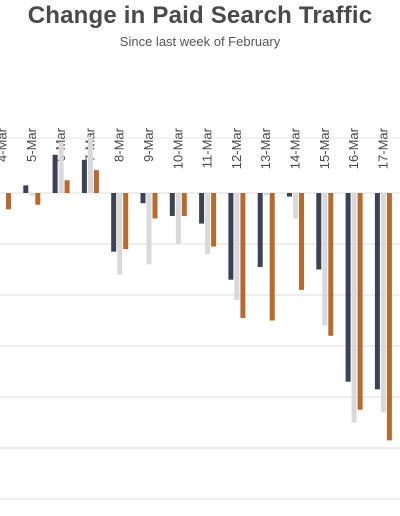  Describe the element at coordinates (200, 15) in the screenshot. I see `chart-title: Change in Paid Search Traffic` at that location.